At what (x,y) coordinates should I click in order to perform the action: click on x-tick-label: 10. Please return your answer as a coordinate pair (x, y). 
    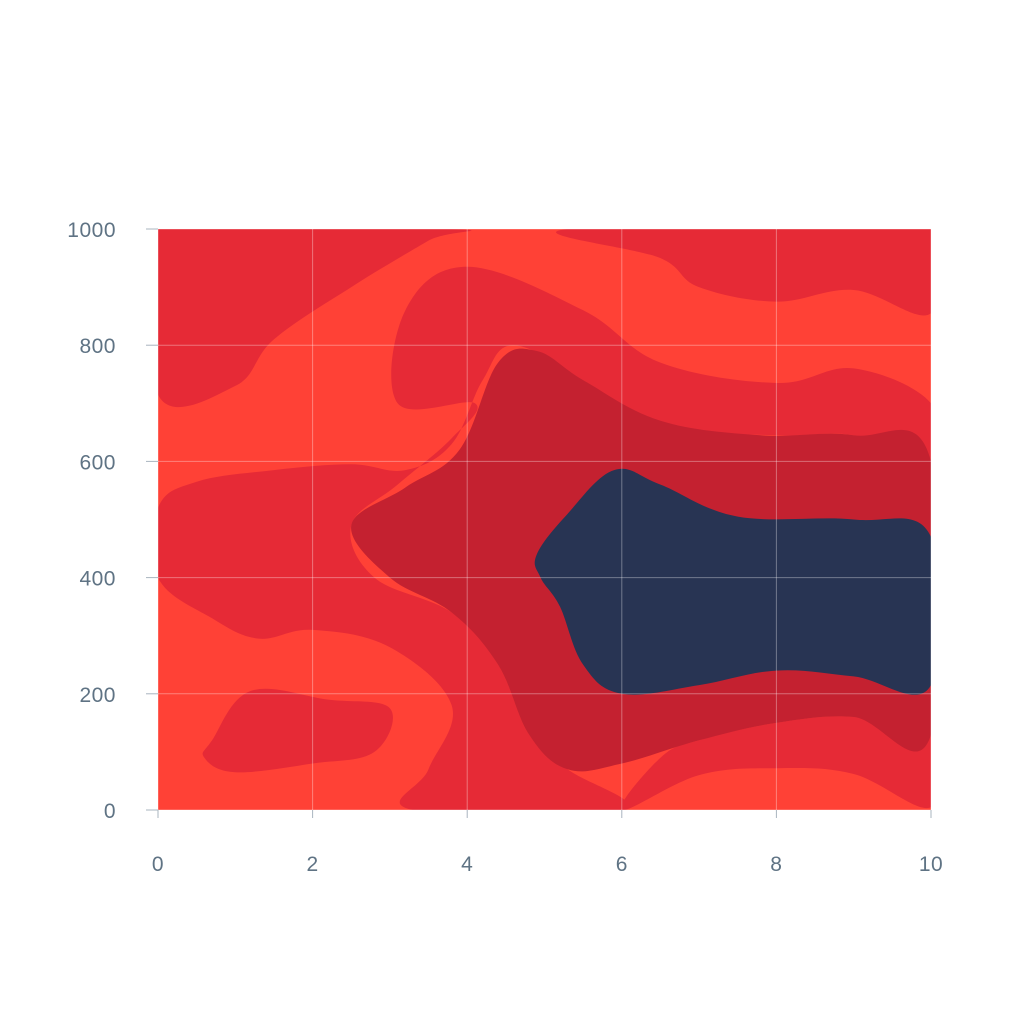
    Looking at the image, I should click on (931, 864).